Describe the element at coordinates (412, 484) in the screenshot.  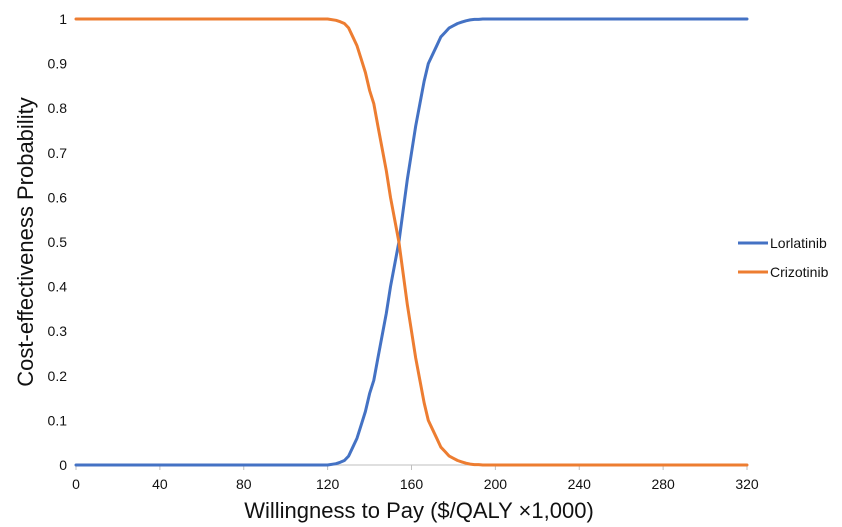
I see `x-tick-label: 160` at that location.